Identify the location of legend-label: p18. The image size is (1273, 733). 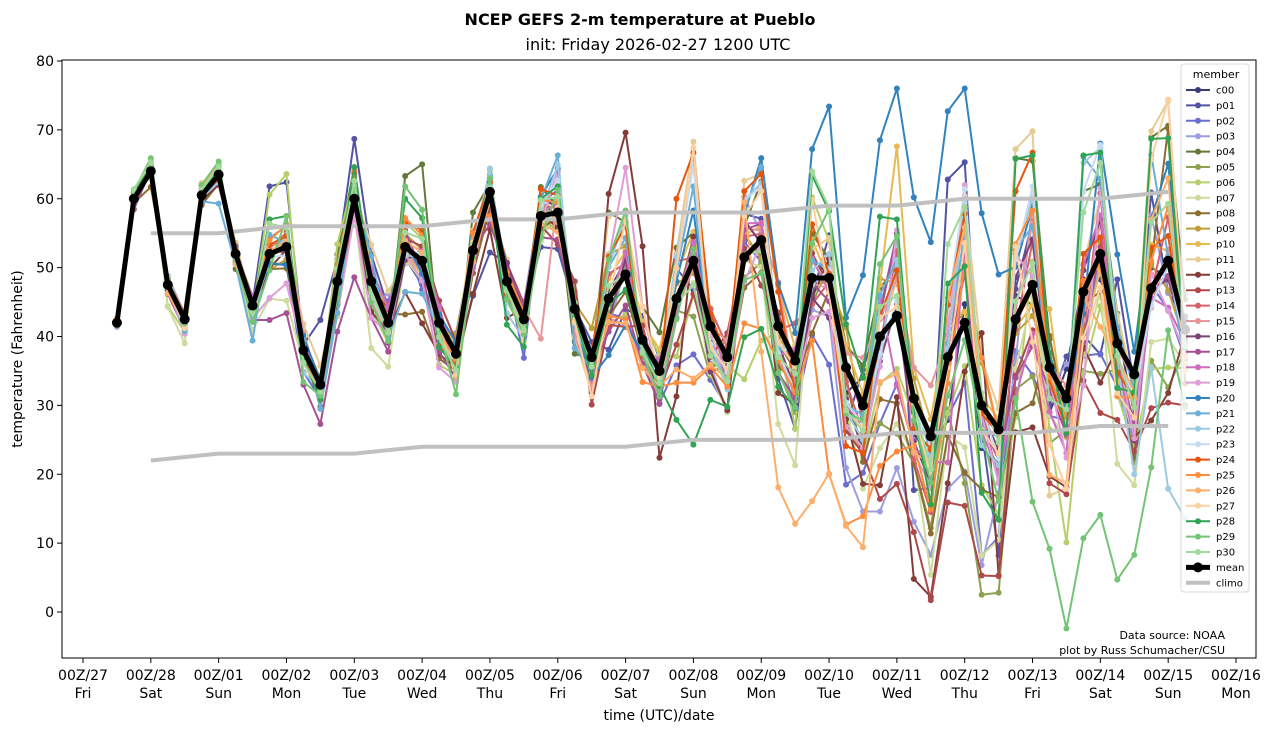
(1225, 368).